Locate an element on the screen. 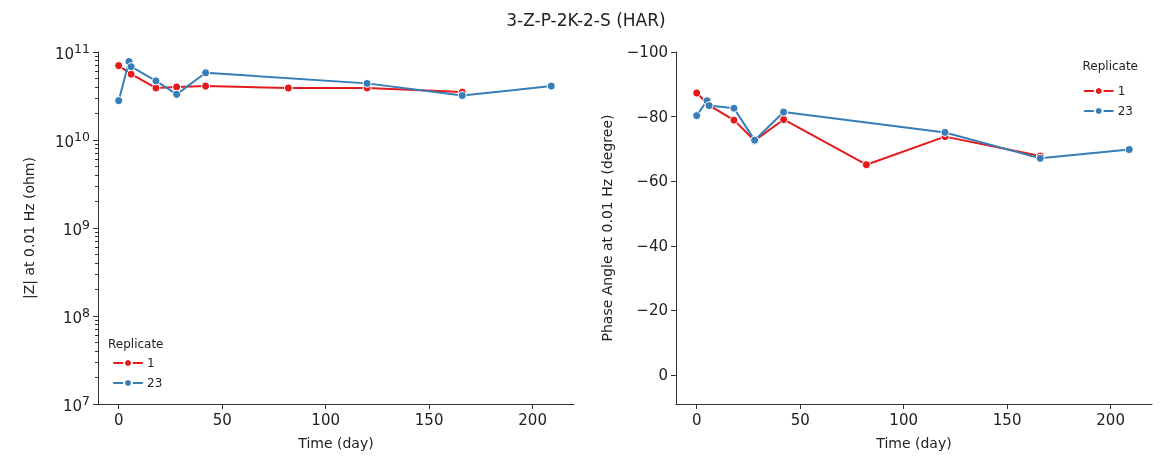  y-tick-label: −80 is located at coordinates (652, 116).